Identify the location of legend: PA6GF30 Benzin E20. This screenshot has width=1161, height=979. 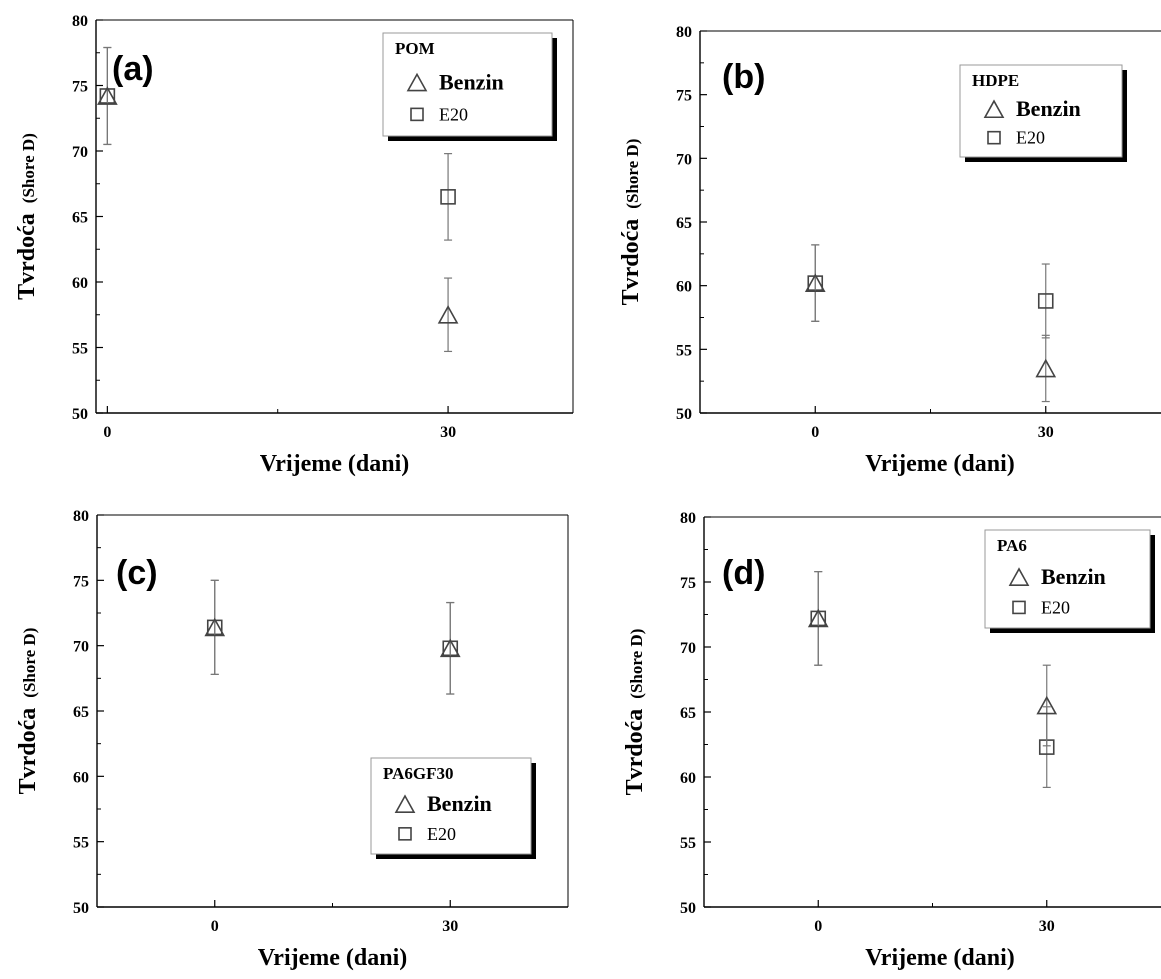
(453, 808).